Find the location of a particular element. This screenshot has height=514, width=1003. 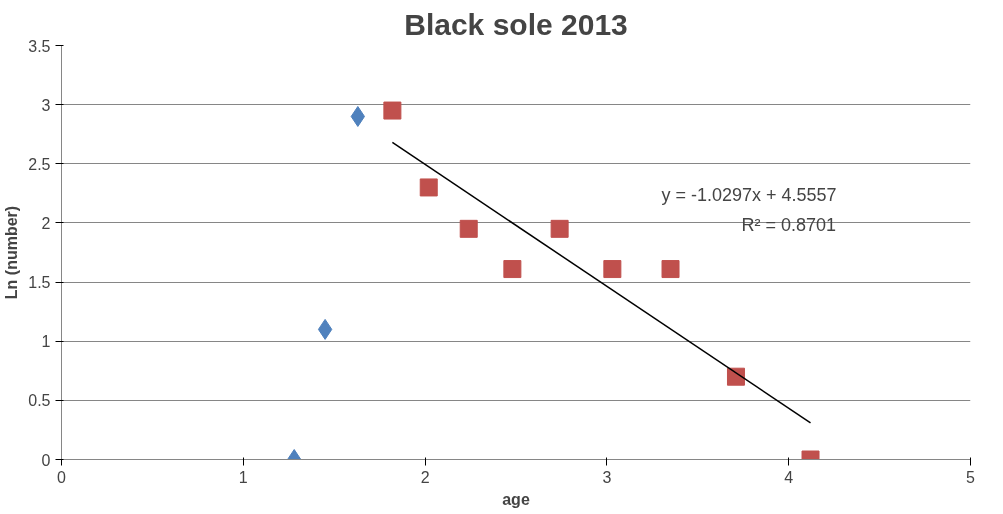

y-axis-title: Ln (number) is located at coordinates (12, 252).